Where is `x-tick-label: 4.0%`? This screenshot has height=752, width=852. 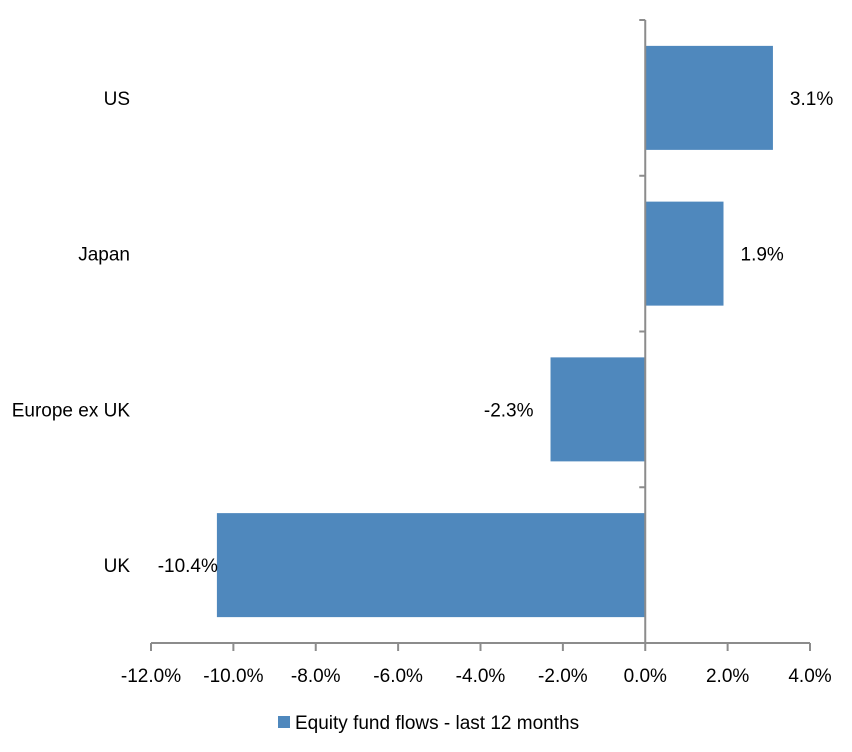 x-tick-label: 4.0% is located at coordinates (809, 676).